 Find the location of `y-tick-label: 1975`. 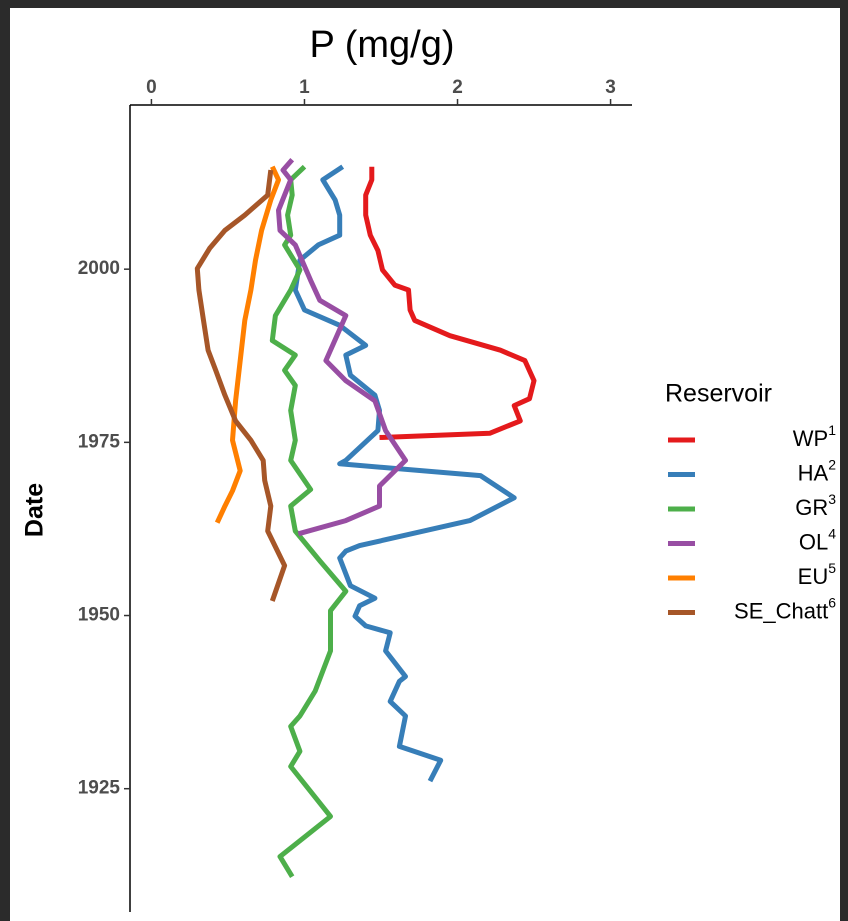

y-tick-label: 1975 is located at coordinates (99, 441).